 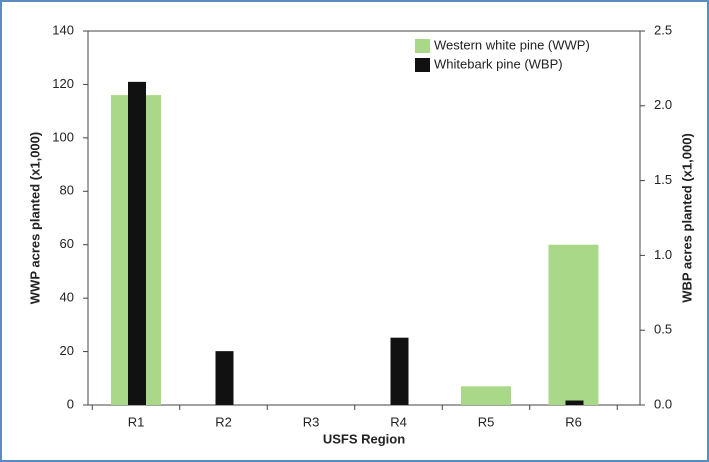 What do you see at coordinates (398, 421) in the screenshot?
I see `x-tick-label: R4` at bounding box center [398, 421].